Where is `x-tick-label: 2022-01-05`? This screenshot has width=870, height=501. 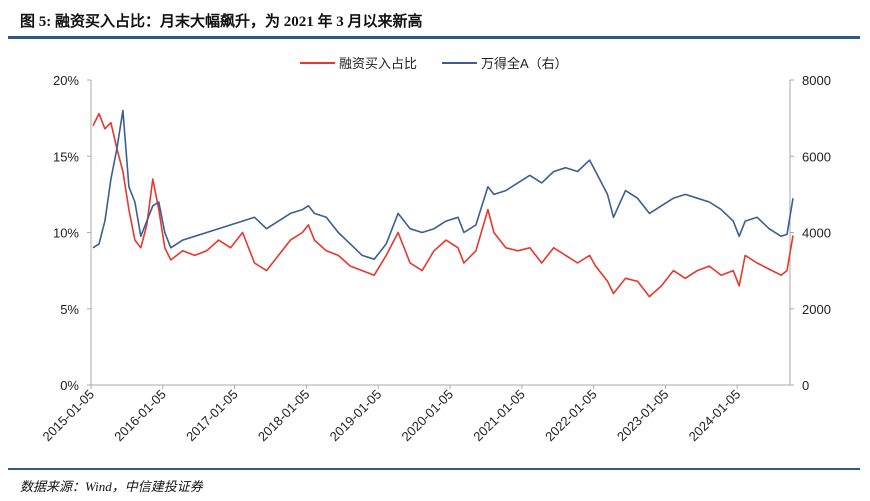 x-tick-label: 2022-01-05 is located at coordinates (571, 416).